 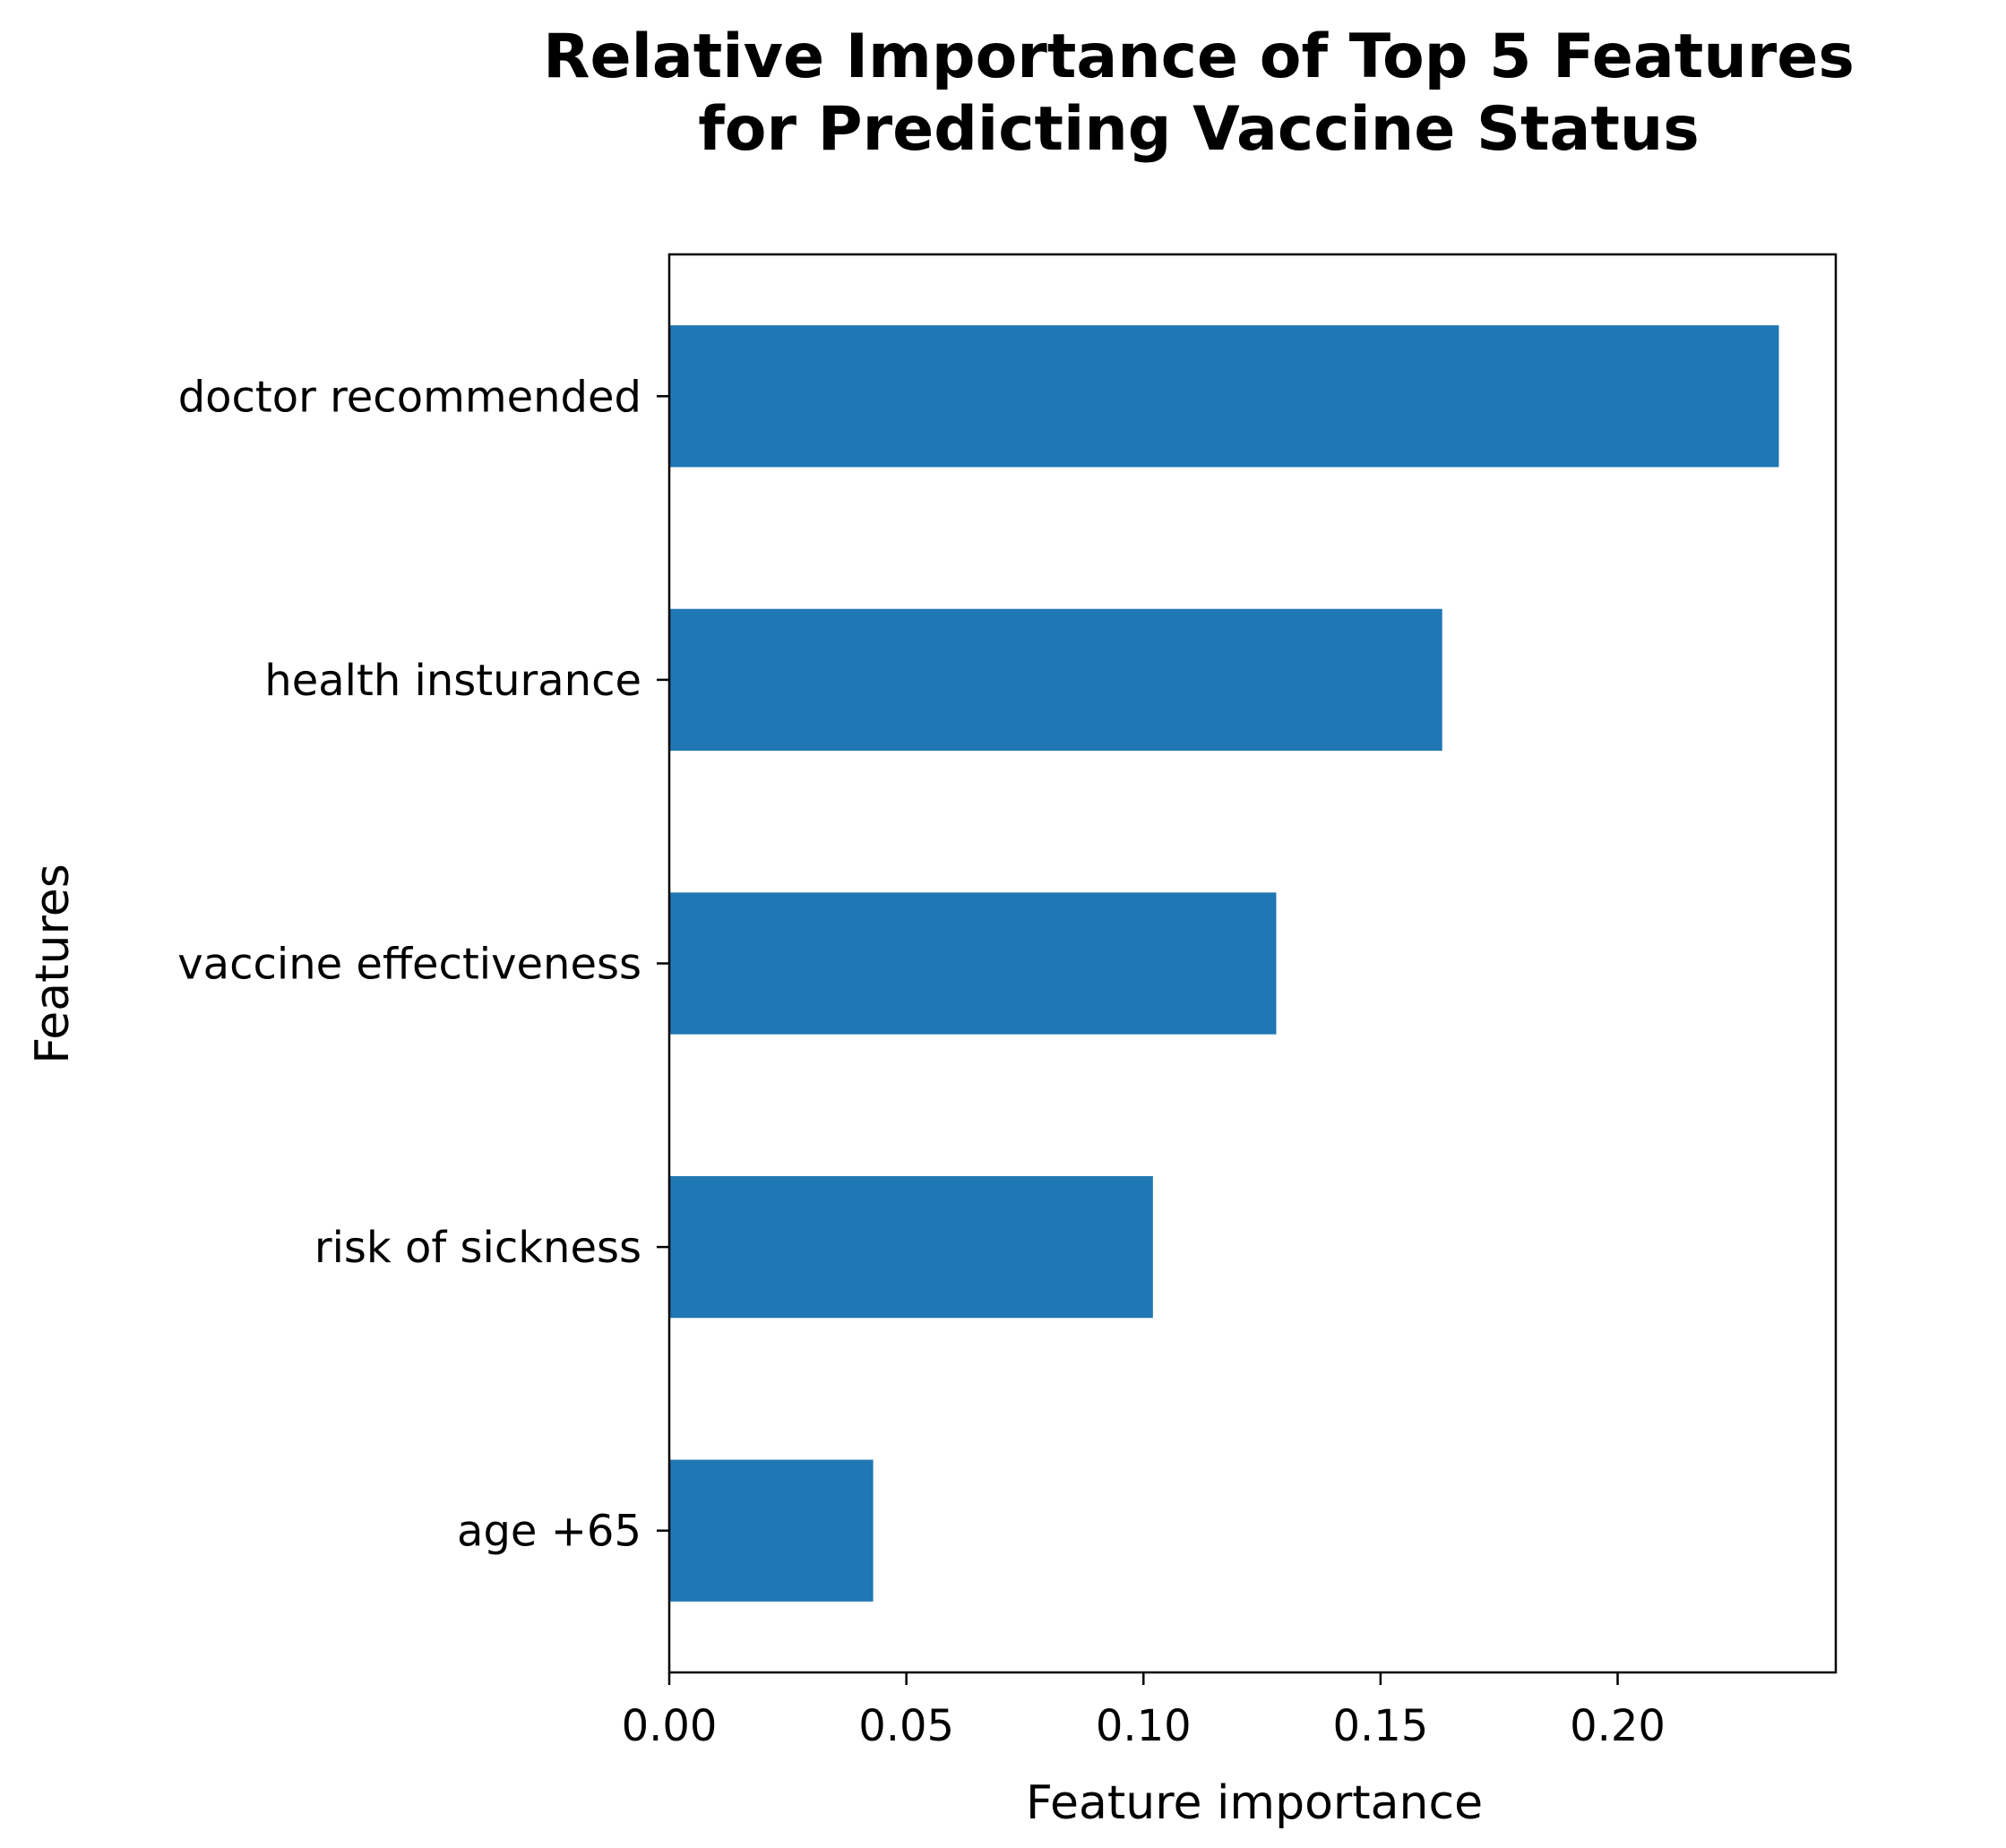 I want to click on y-tick-label: risk of sickness, so click(x=478, y=1248).